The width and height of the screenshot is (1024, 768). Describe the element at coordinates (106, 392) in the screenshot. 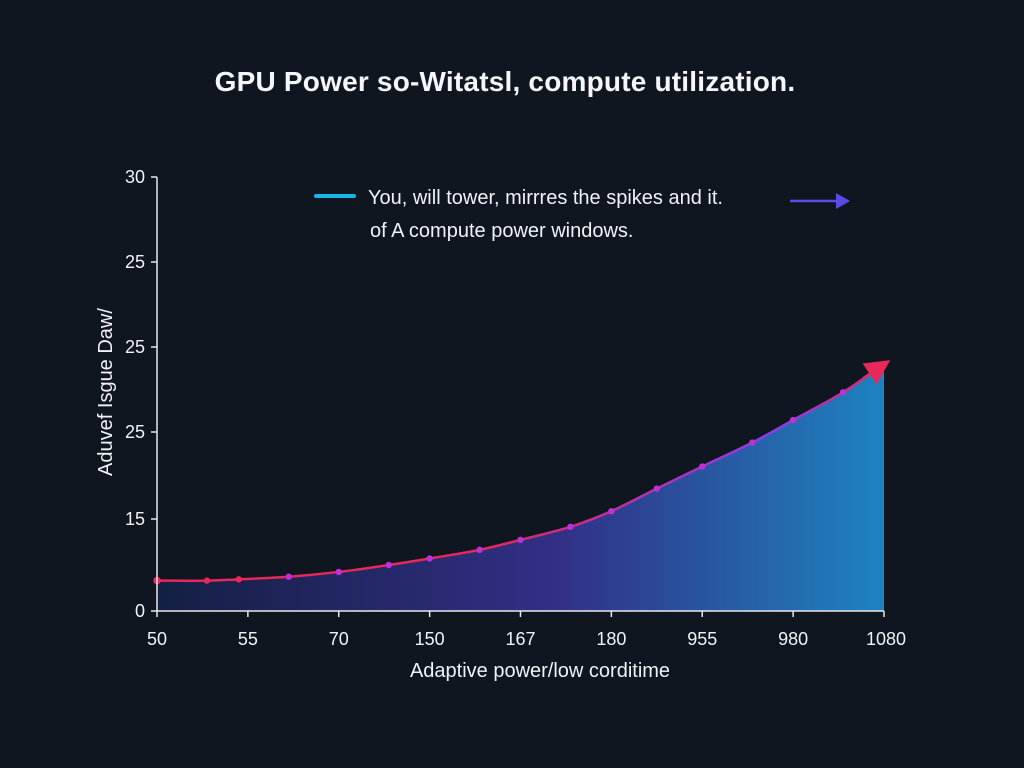

I see `y-axis-label: Aduvef Isgue Daw/` at that location.